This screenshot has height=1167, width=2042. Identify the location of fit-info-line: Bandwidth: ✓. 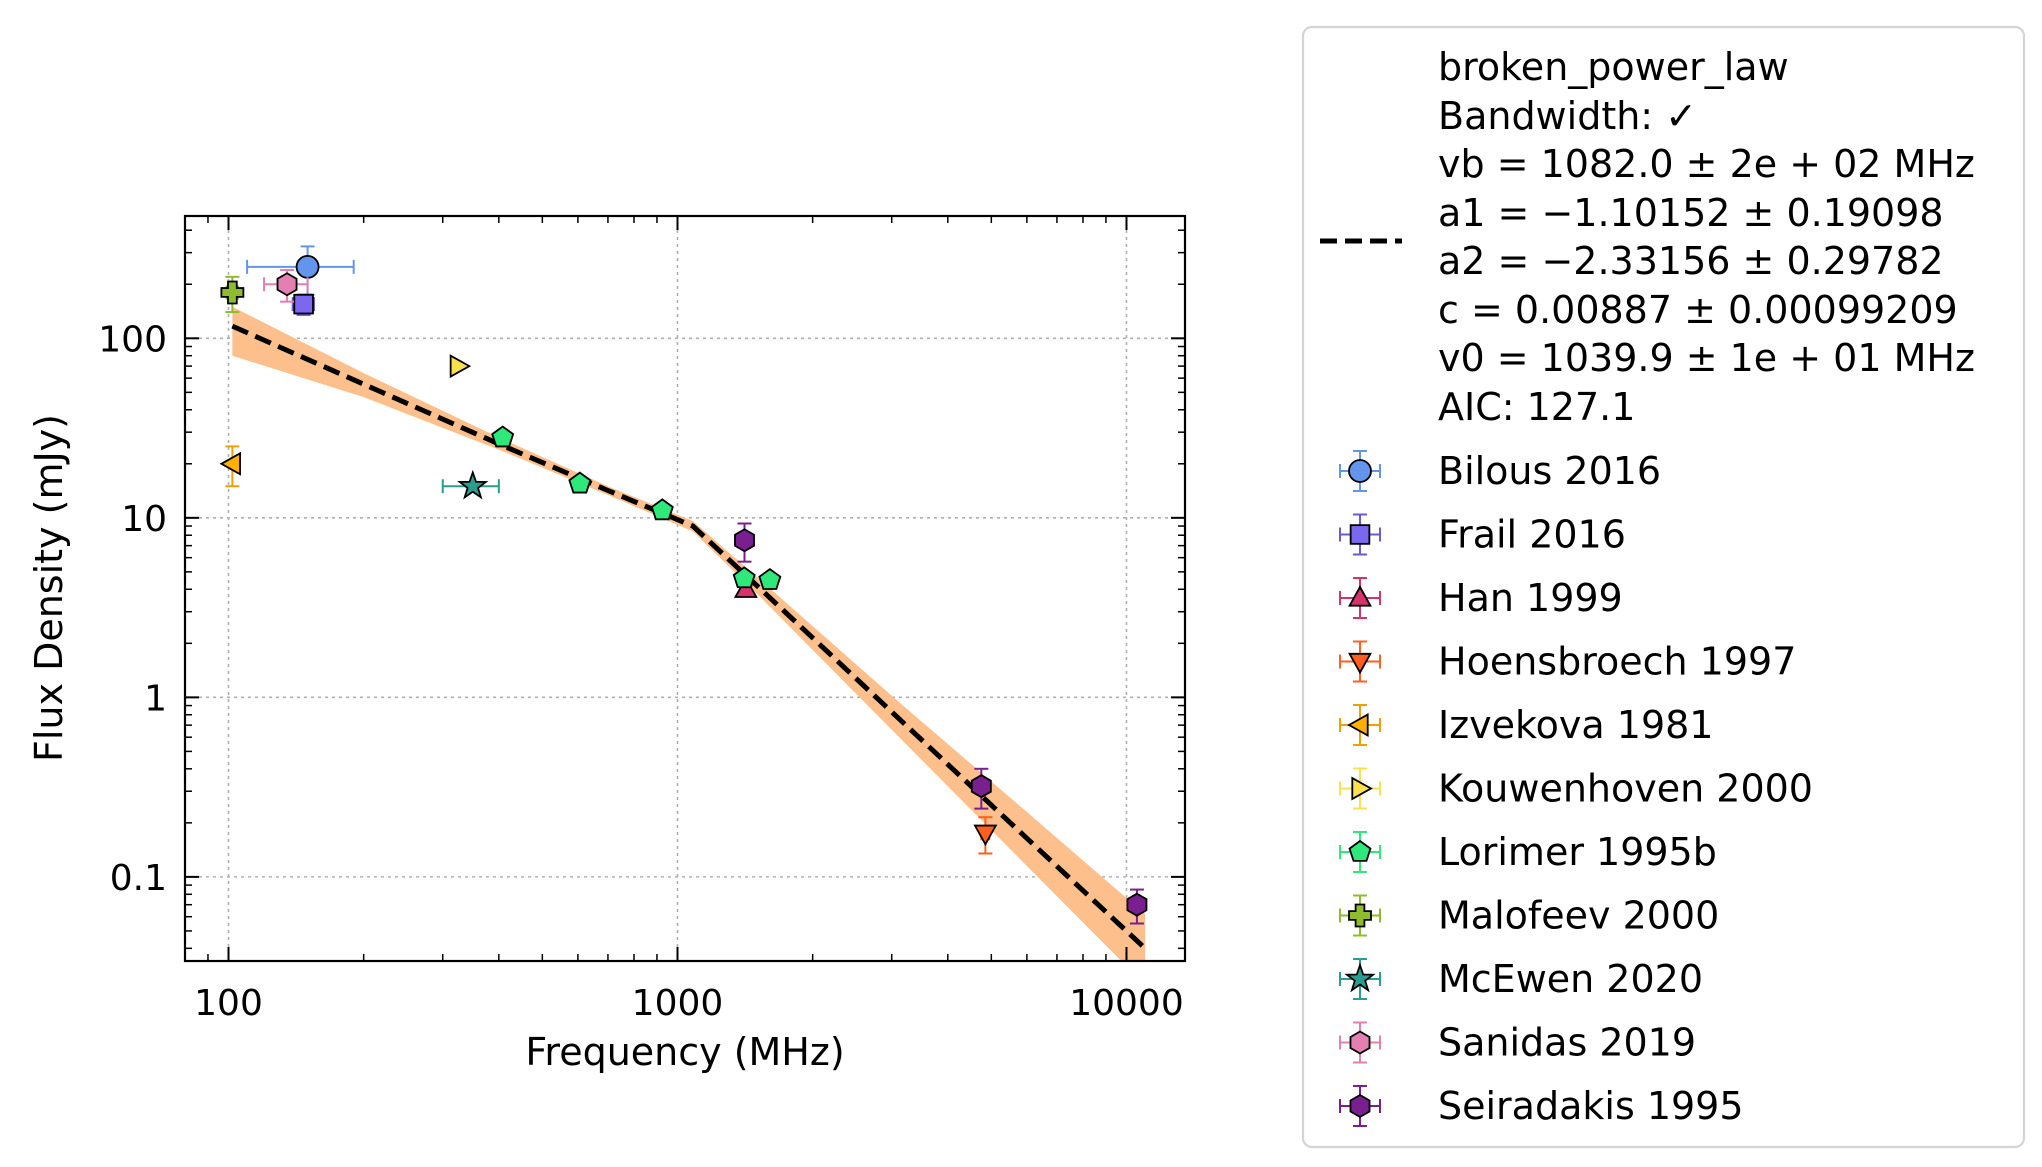
(1567, 116).